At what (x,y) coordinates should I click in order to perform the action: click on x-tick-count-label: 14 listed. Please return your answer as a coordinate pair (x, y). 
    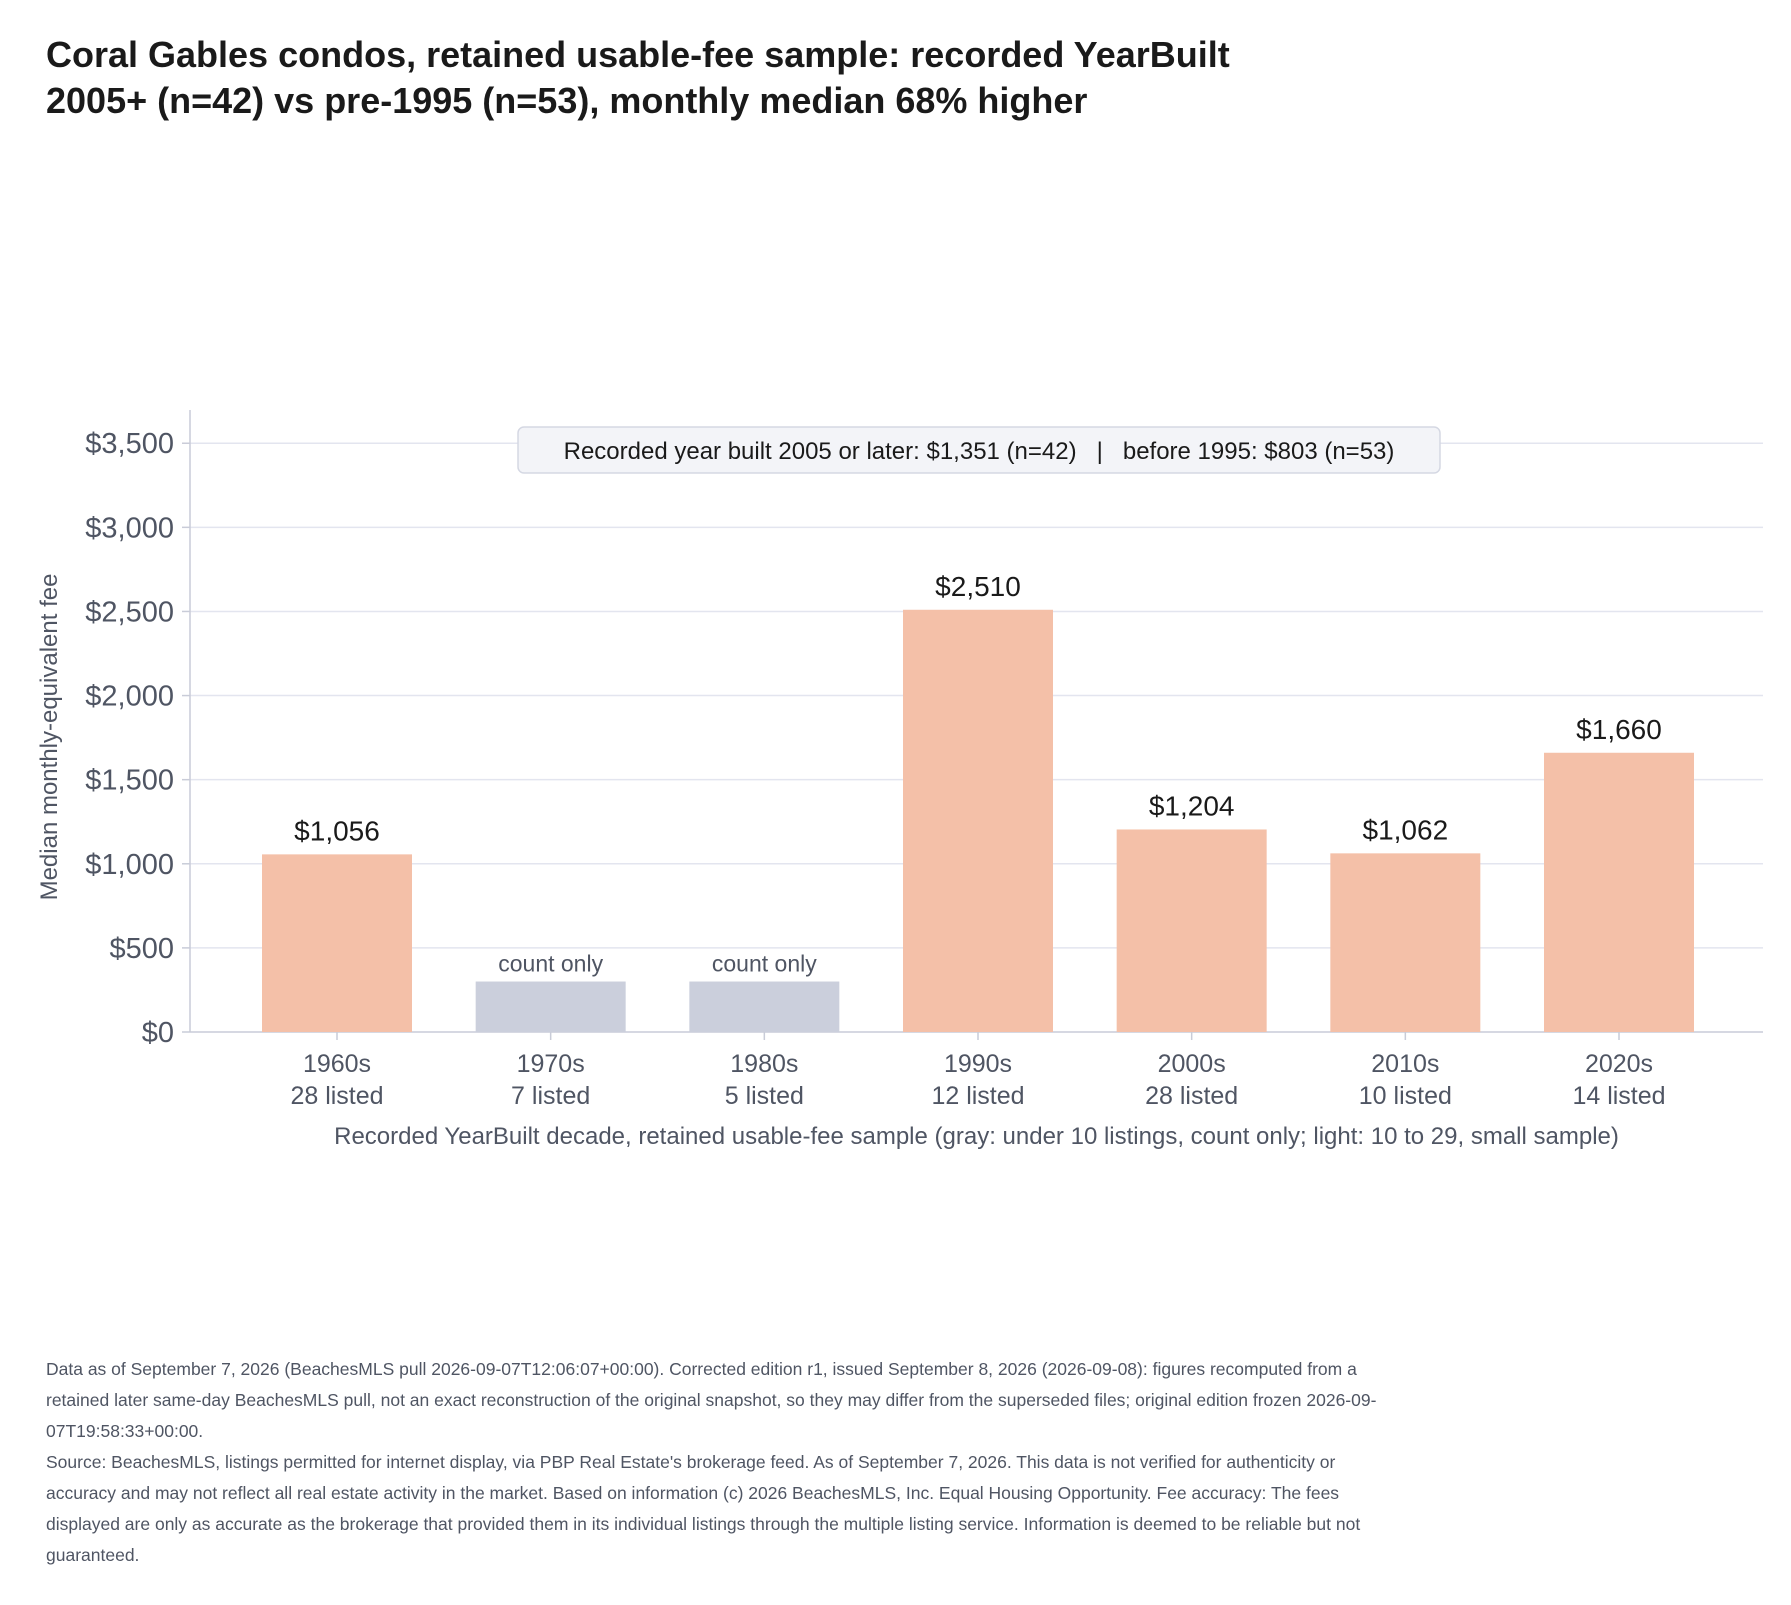
    Looking at the image, I should click on (1618, 1096).